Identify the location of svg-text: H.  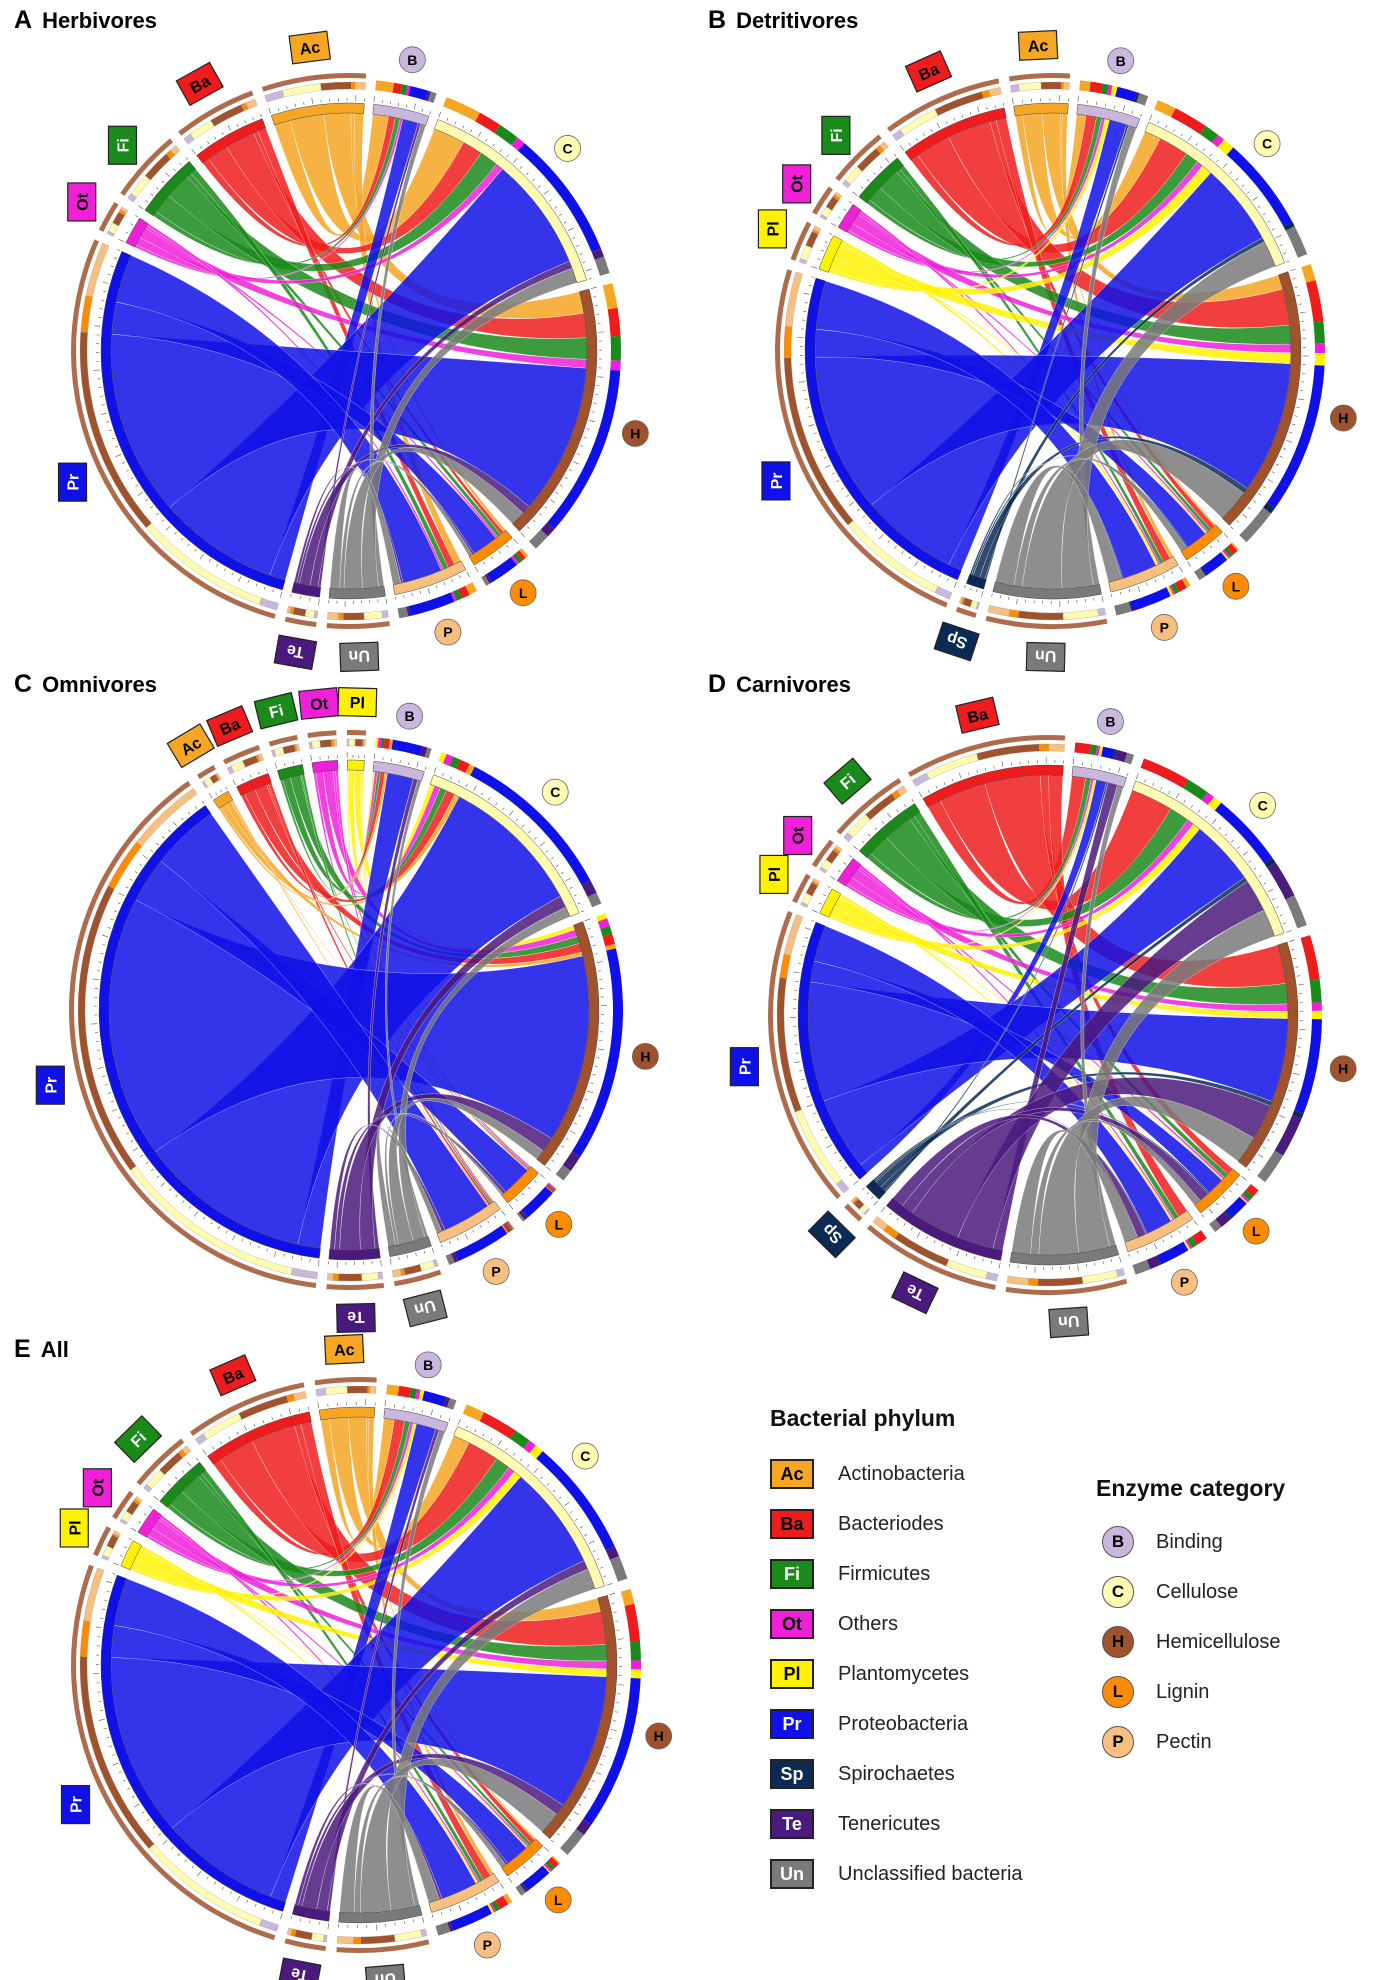
(659, 1736).